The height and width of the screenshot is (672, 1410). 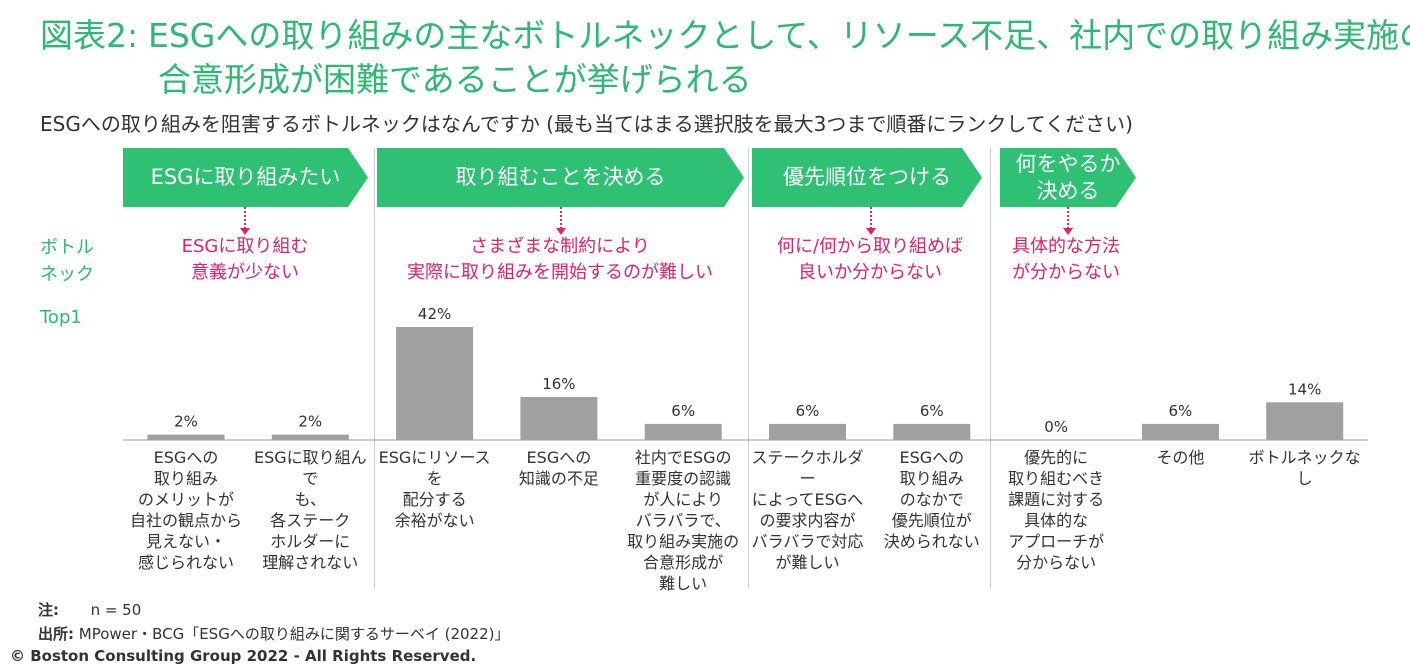 I want to click on x-tick-label-6: ステークホルダー によってESGへ の要求内容が バラバラで対応 が難しい, so click(x=807, y=510).